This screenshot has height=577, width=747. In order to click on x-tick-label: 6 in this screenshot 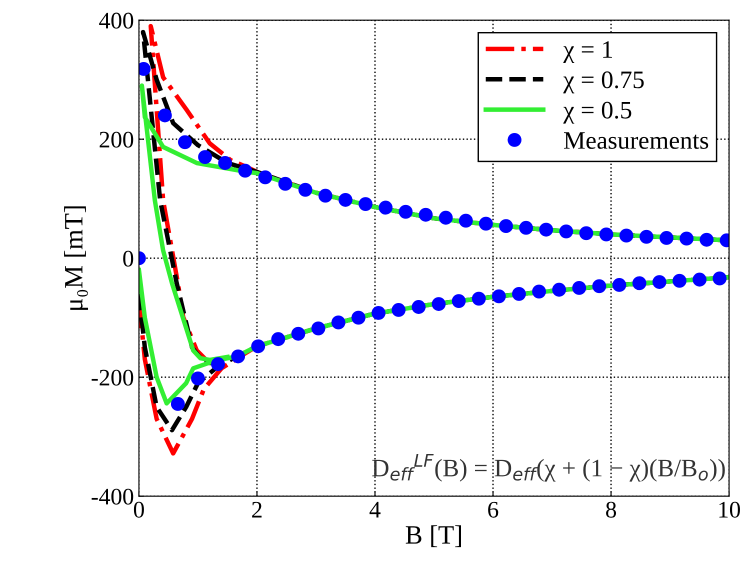, I will do `click(493, 510)`.